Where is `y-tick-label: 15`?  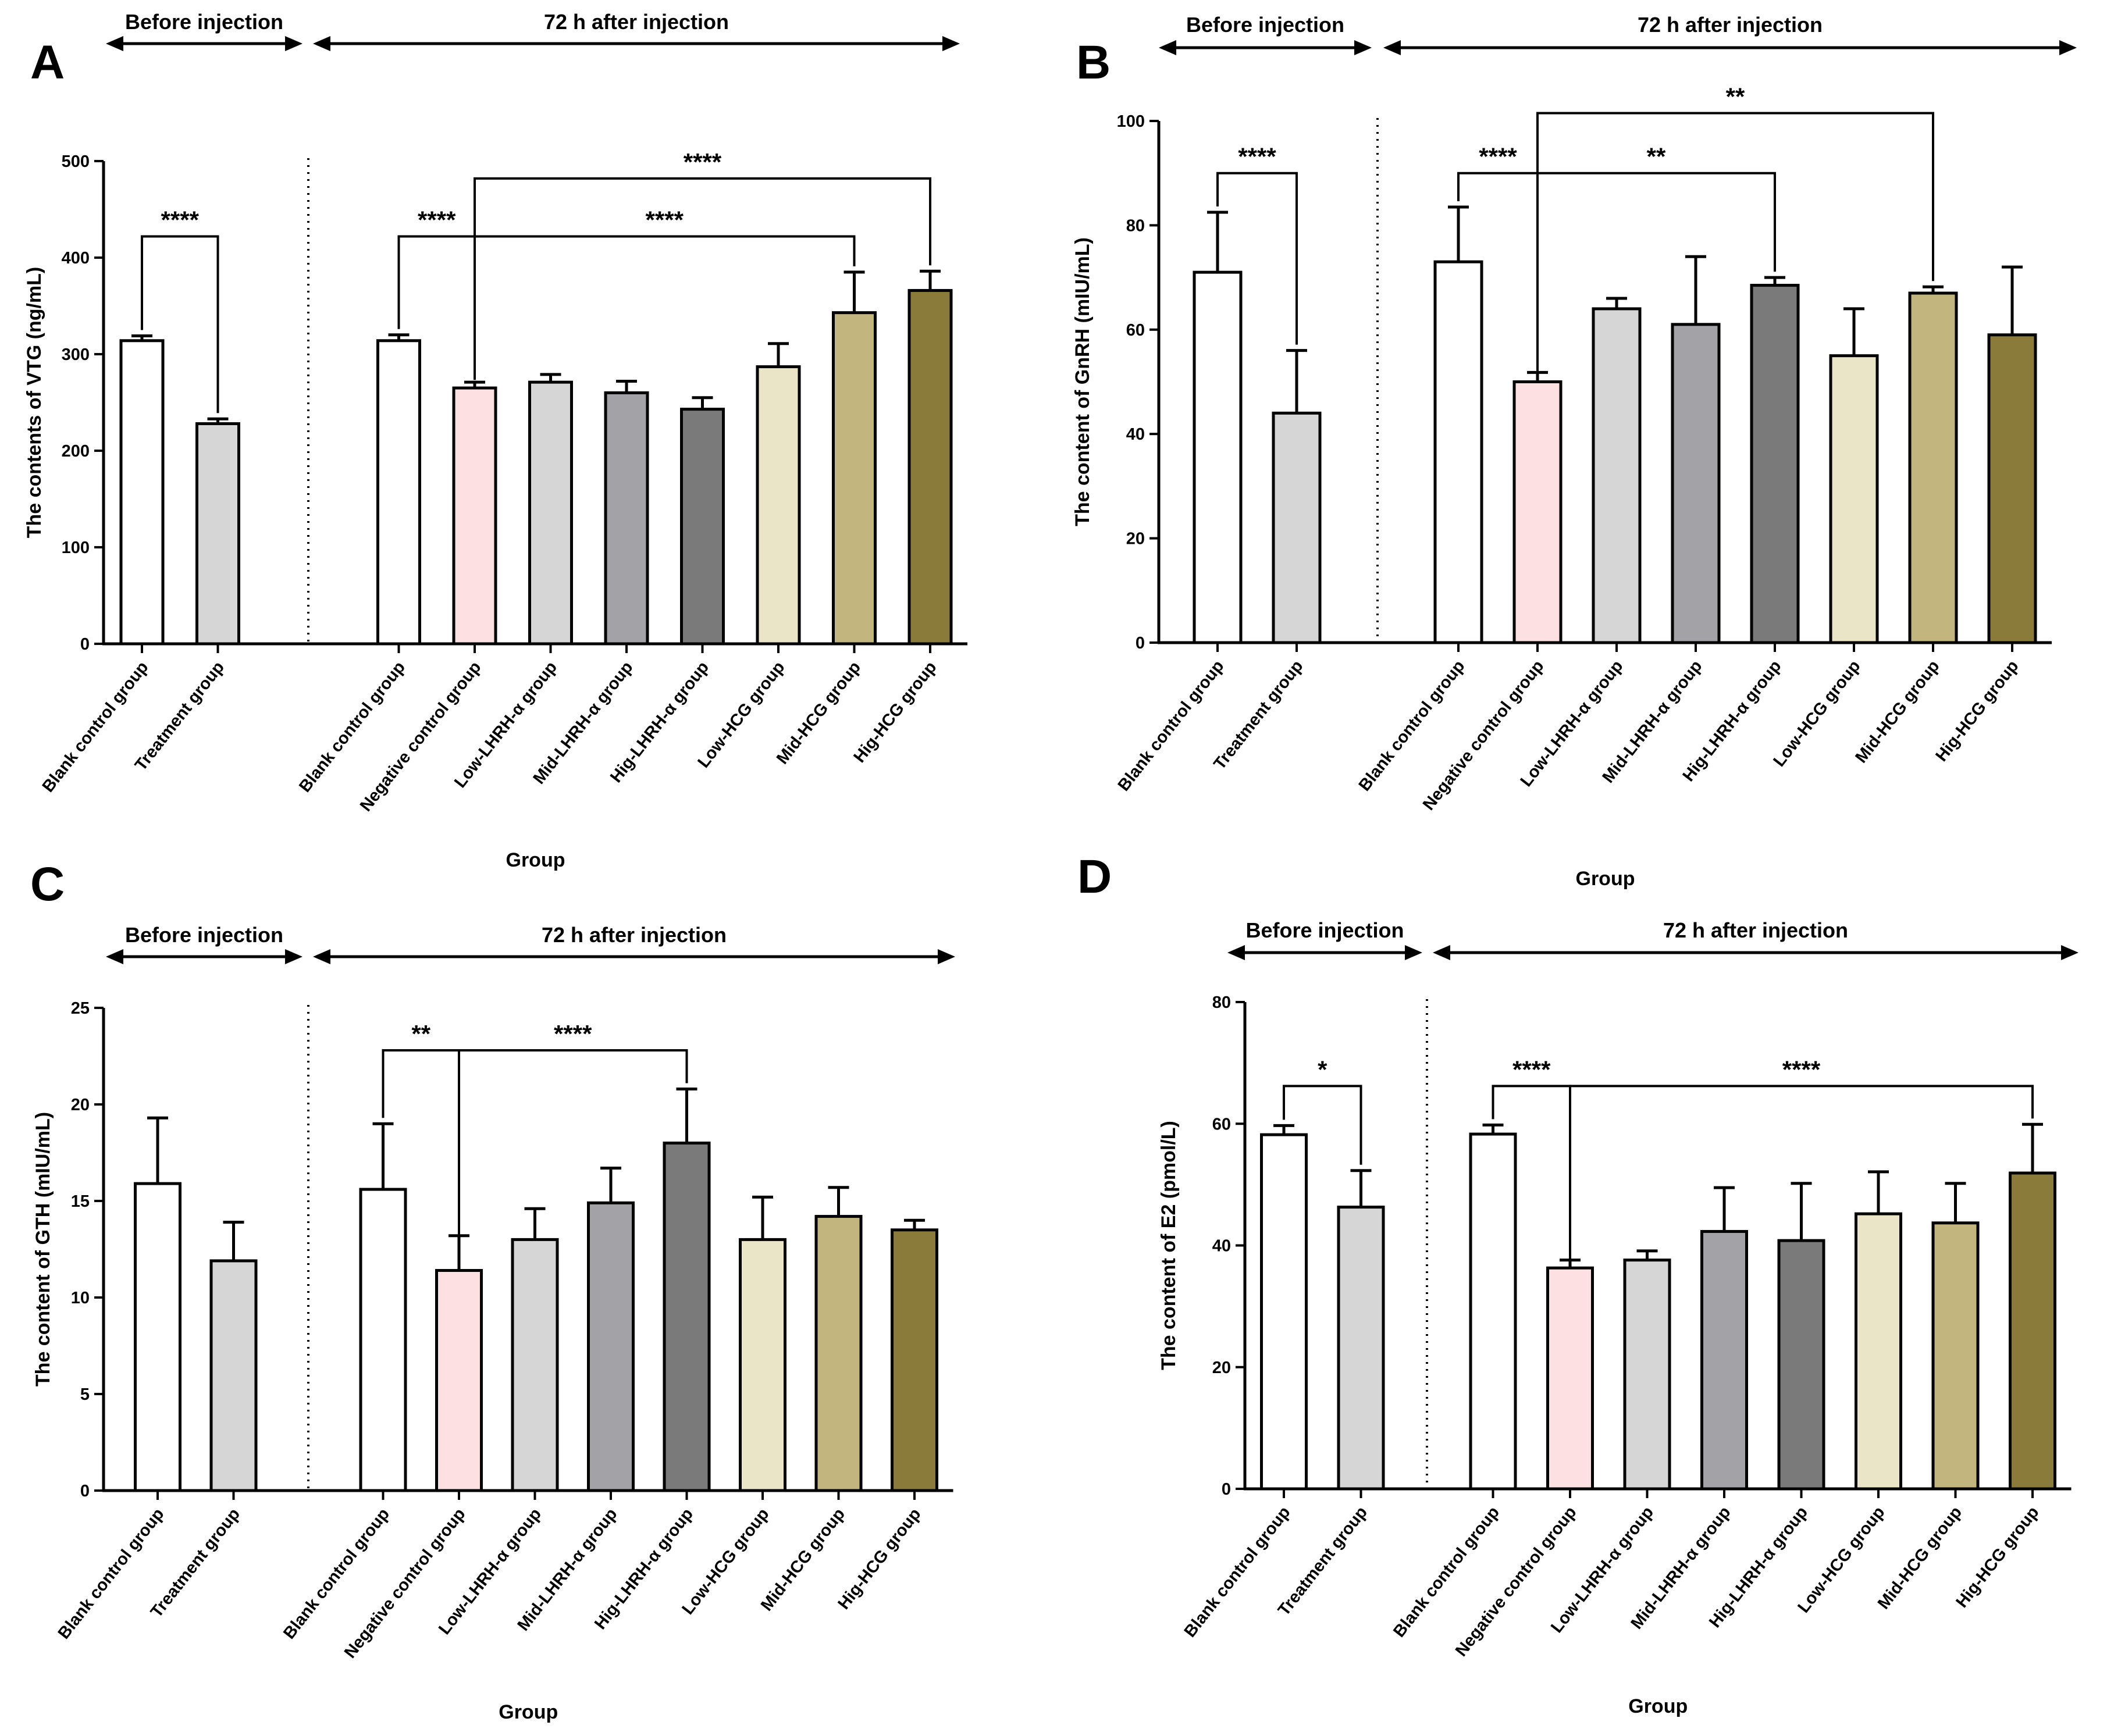 y-tick-label: 15 is located at coordinates (80, 1202).